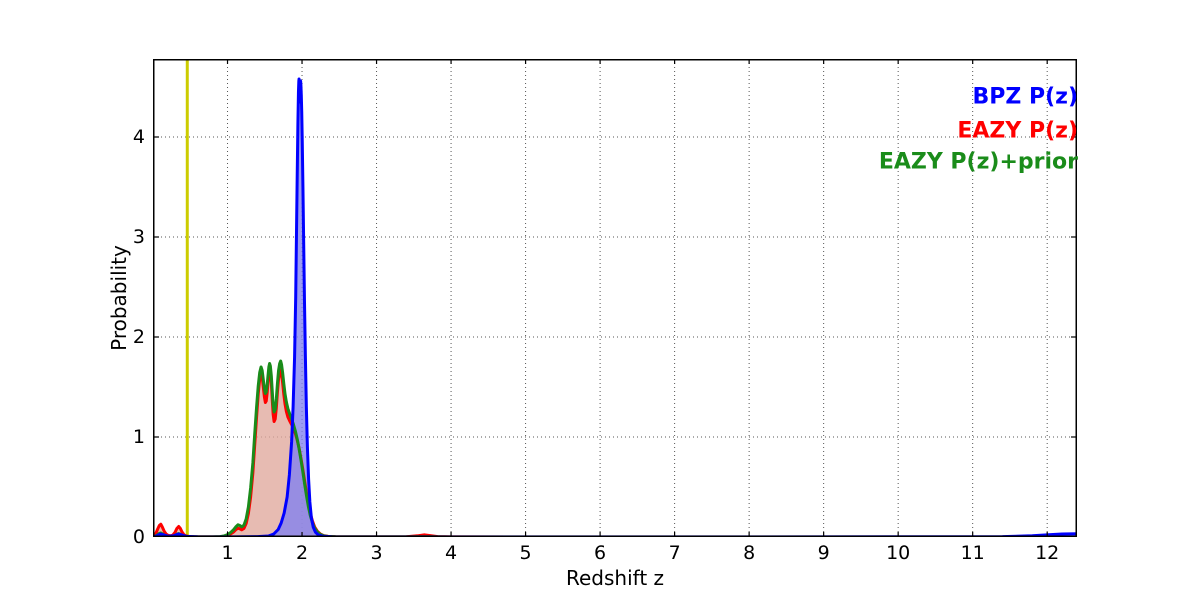 This screenshot has width=1200, height=600. I want to click on x-tick-5: 5, so click(525, 553).